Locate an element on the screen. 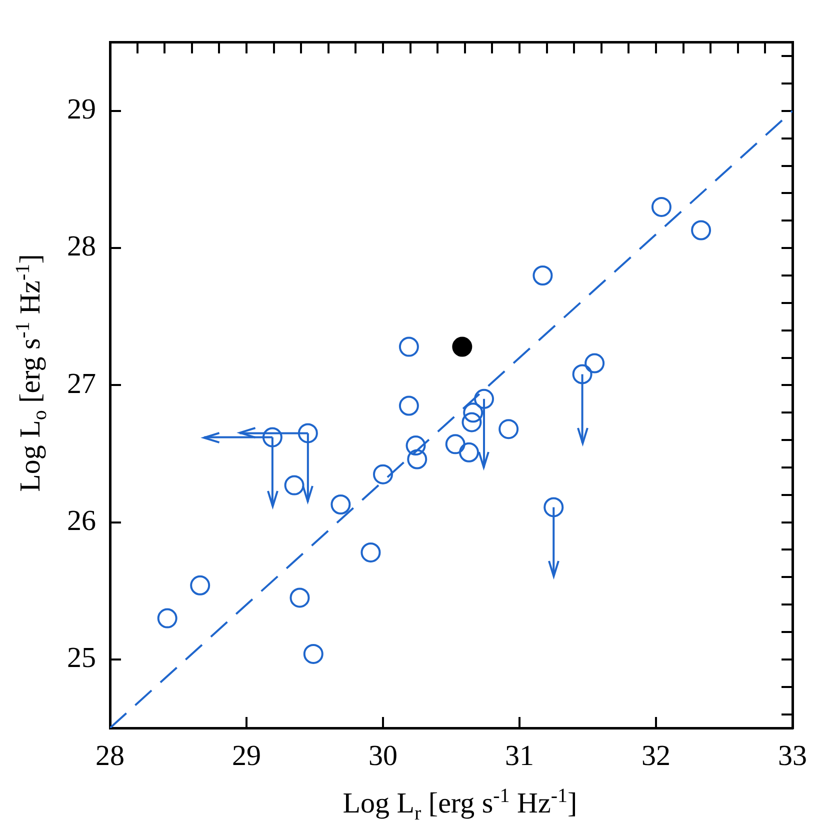  x-tick-label: 29 is located at coordinates (246, 756).